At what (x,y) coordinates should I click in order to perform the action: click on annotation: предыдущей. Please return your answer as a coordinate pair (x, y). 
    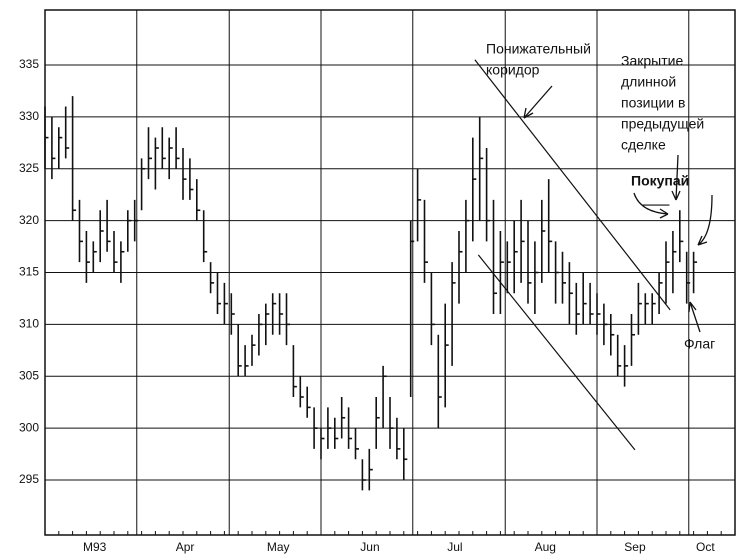
    Looking at the image, I should click on (662, 124).